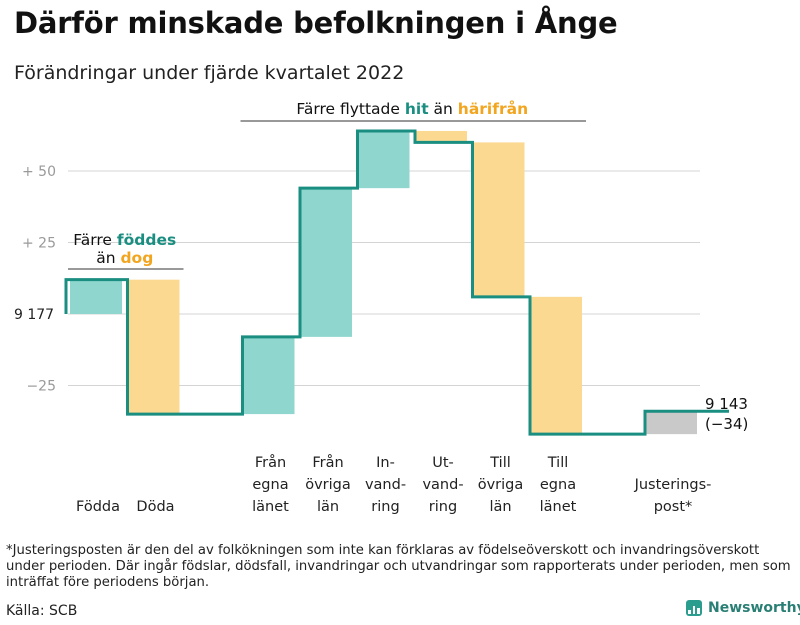 This screenshot has width=800, height=625. I want to click on annotation-births-line1: Färre föddes, so click(124, 240).